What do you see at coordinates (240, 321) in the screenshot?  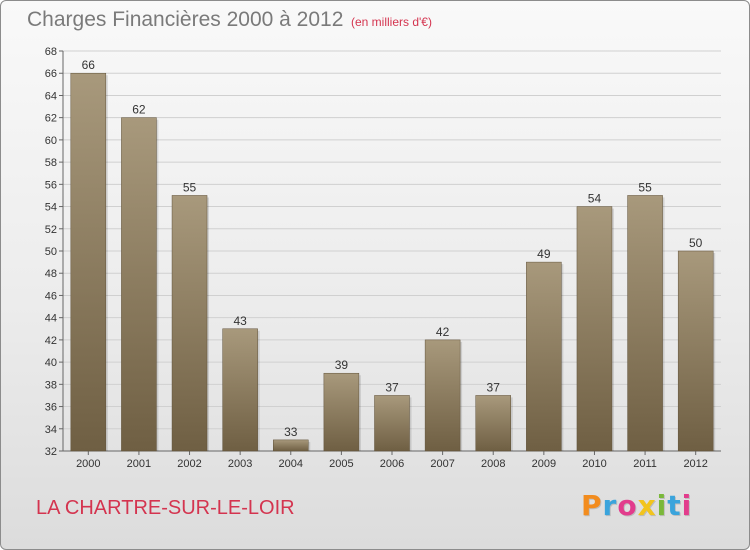 I see `bar-value-label: 43` at bounding box center [240, 321].